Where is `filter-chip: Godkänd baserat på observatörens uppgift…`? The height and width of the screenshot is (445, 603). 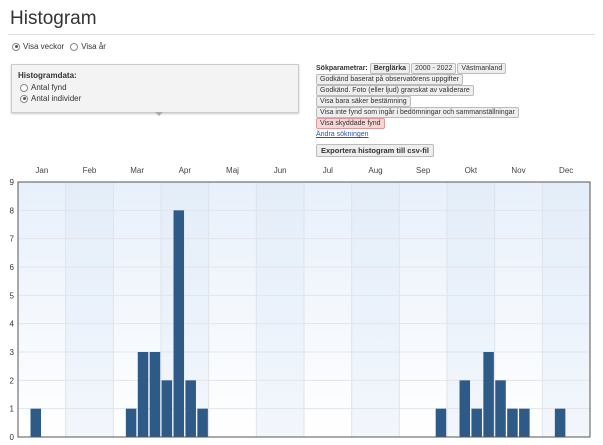
filter-chip: Godkänd baserat på observatörens uppgift… is located at coordinates (389, 79).